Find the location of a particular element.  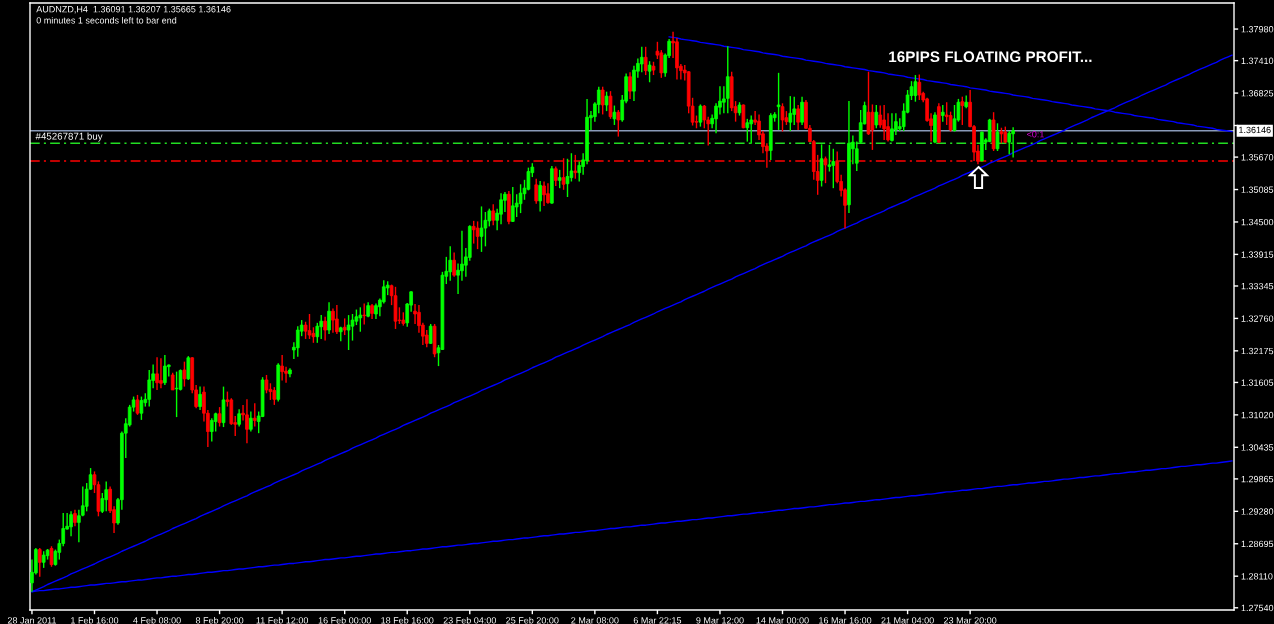

x-tick-label: 9 Mar 12:00 is located at coordinates (720, 620).